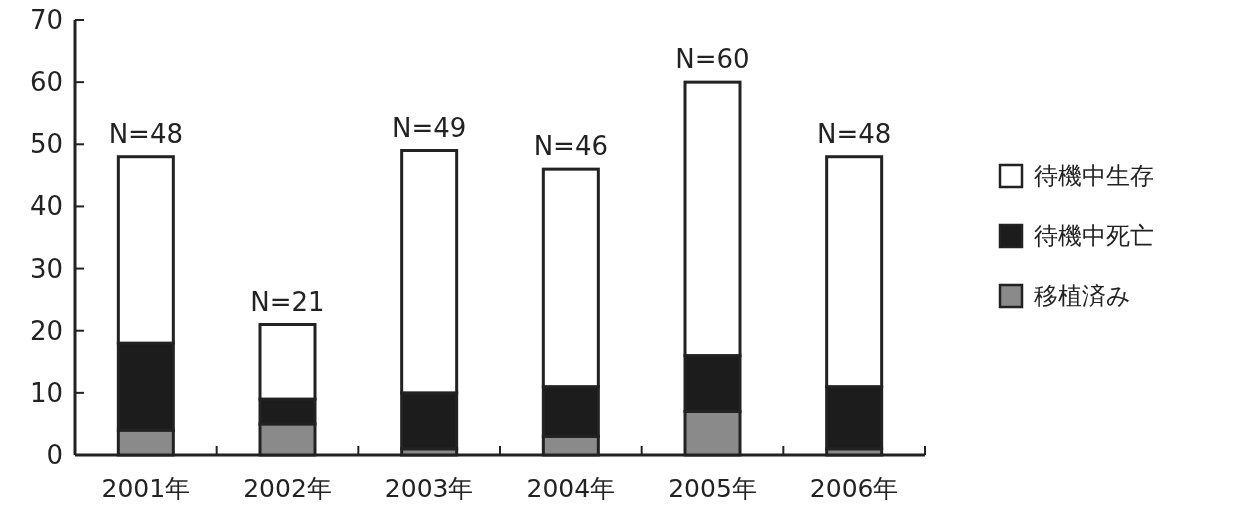 The width and height of the screenshot is (1236, 515). What do you see at coordinates (146, 488) in the screenshot?
I see `x-tick-label: 2001年` at bounding box center [146, 488].